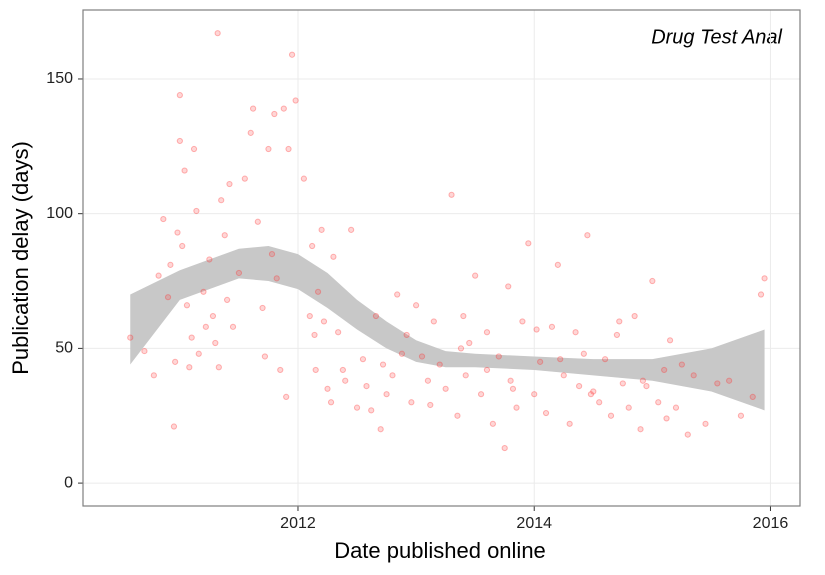 This screenshot has height=575, width=825. What do you see at coordinates (20, 258) in the screenshot?
I see `y-axis-title: Publication delay (days)` at bounding box center [20, 258].